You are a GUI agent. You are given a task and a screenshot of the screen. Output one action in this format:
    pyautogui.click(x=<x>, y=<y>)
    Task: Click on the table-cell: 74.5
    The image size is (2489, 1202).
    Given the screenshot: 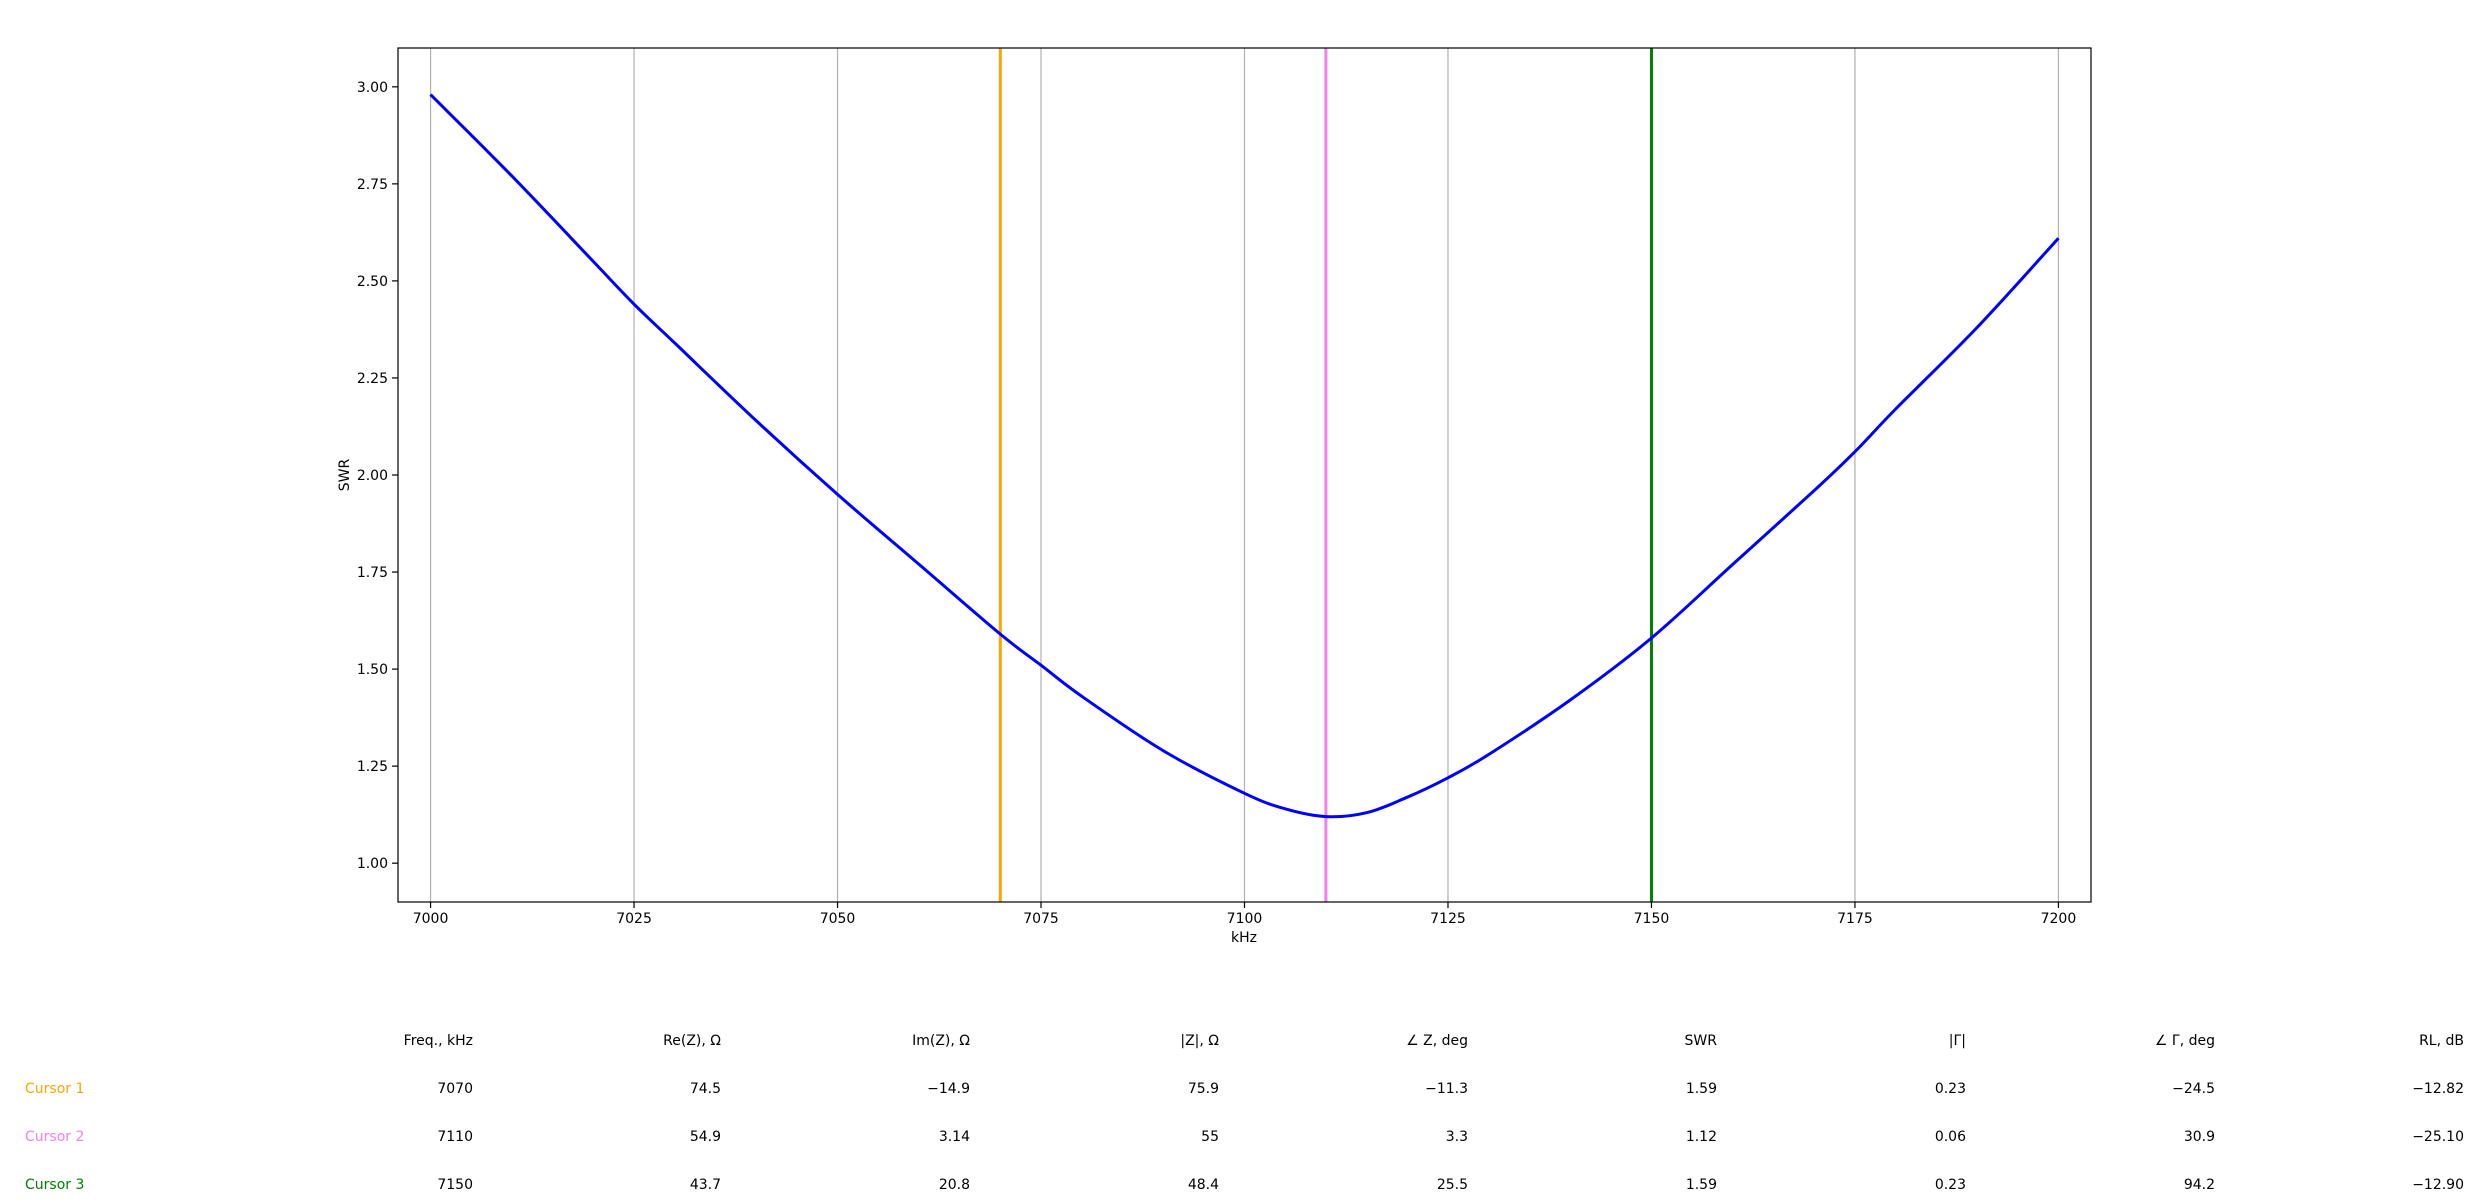 What is the action you would take?
    pyautogui.click(x=705, y=1089)
    